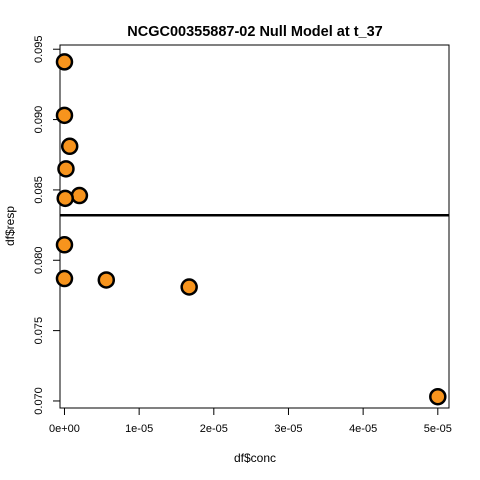 This screenshot has width=480, height=480. Describe the element at coordinates (39, 190) in the screenshot. I see `y-tick-label: 0.085` at that location.